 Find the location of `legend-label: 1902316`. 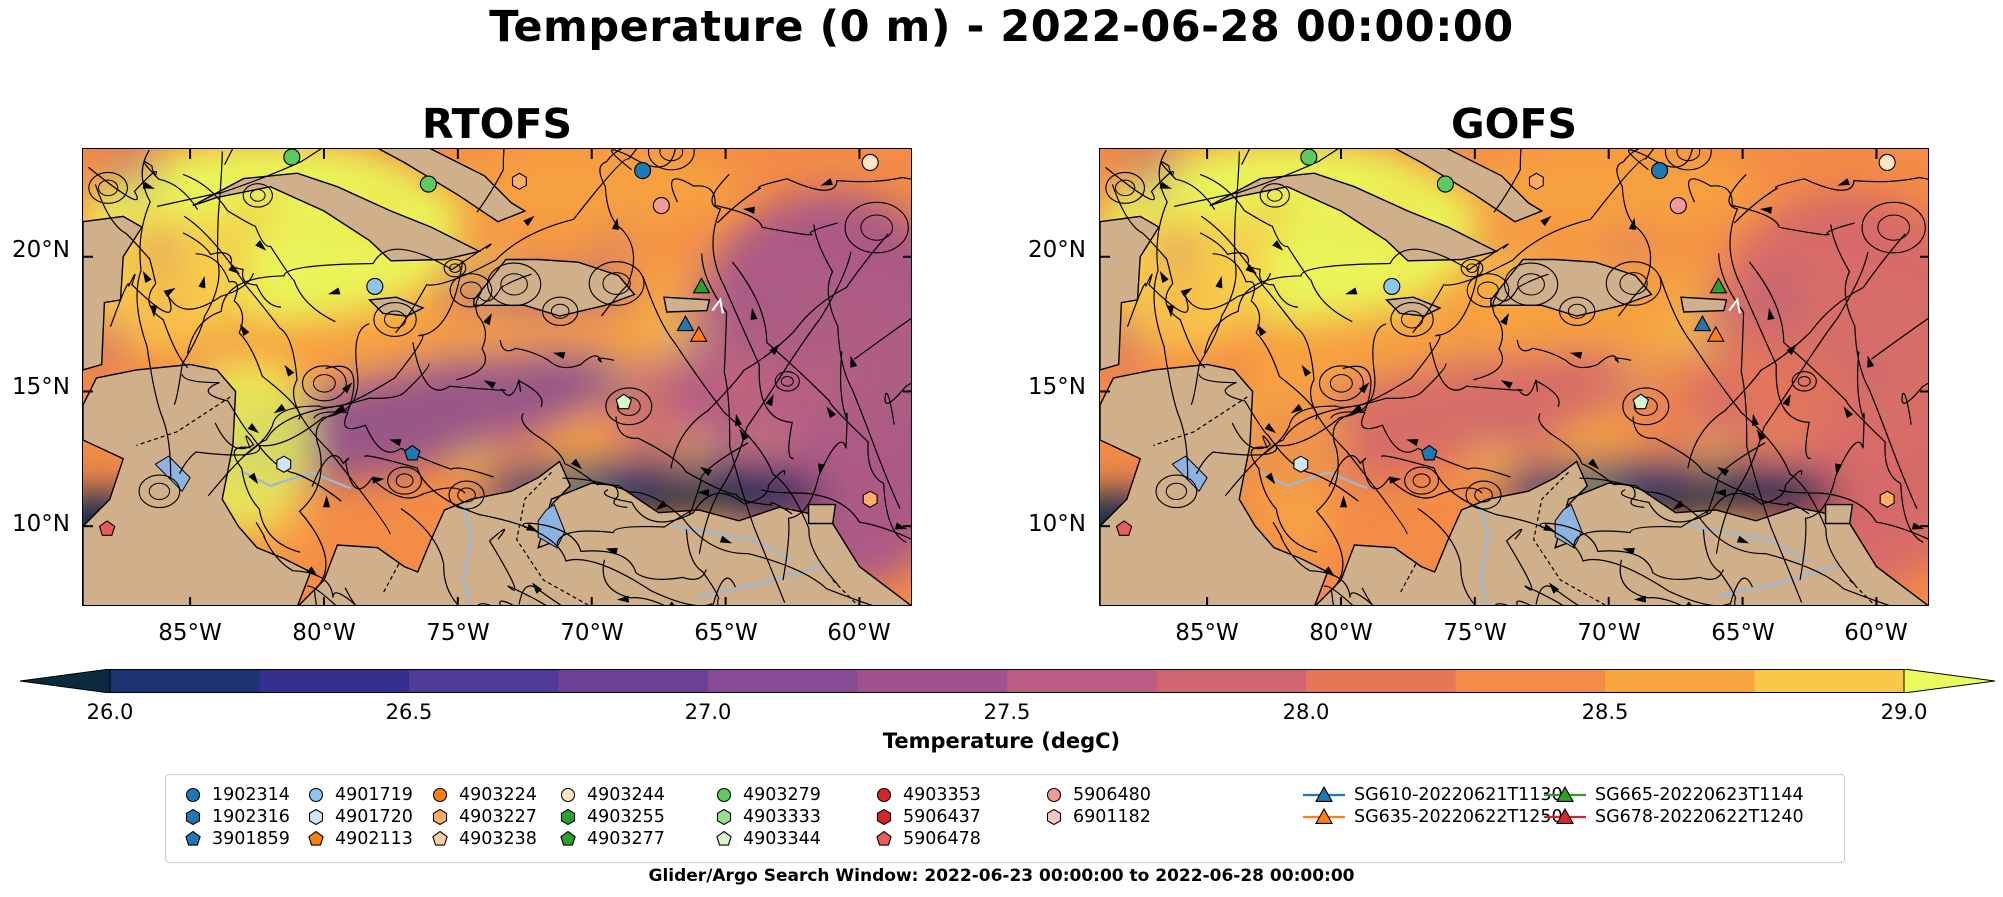

legend-label: 1902316 is located at coordinates (251, 817).